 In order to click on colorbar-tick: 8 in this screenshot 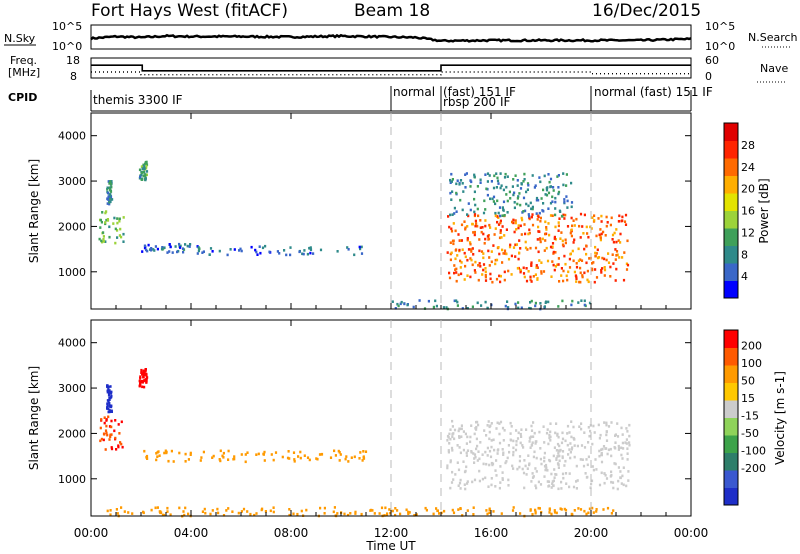, I will do `click(744, 254)`.